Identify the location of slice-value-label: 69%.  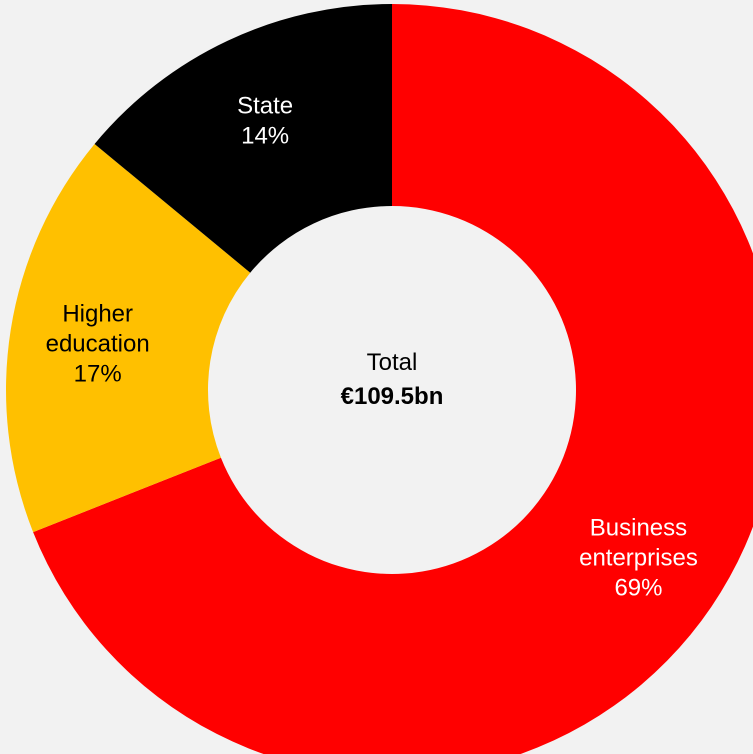
(638, 588).